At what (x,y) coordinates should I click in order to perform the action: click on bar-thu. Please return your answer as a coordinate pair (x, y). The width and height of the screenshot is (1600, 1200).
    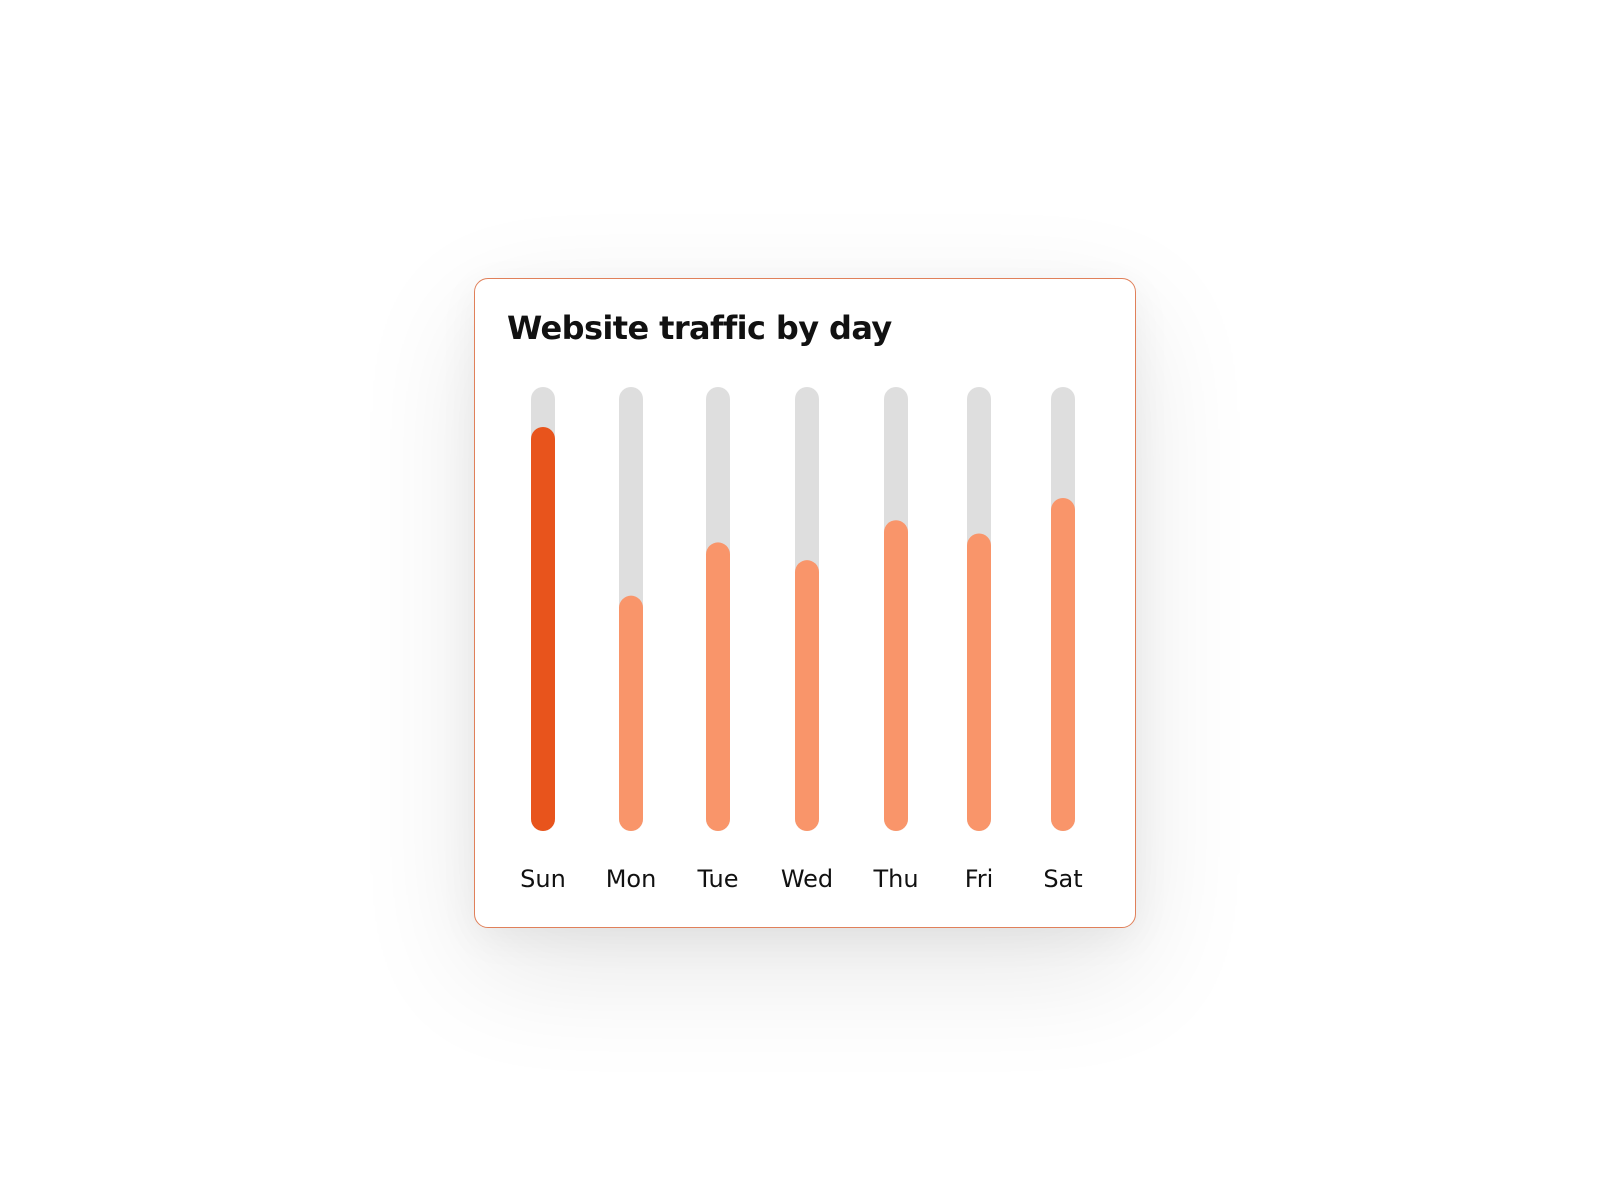
    Looking at the image, I should click on (896, 675).